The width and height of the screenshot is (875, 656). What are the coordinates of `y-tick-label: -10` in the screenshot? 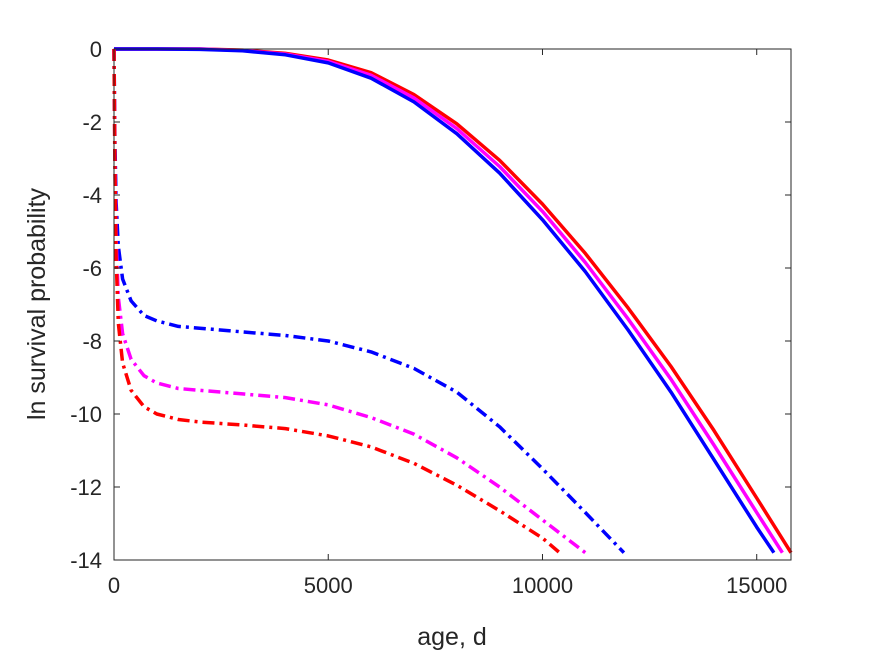 It's located at (86, 414).